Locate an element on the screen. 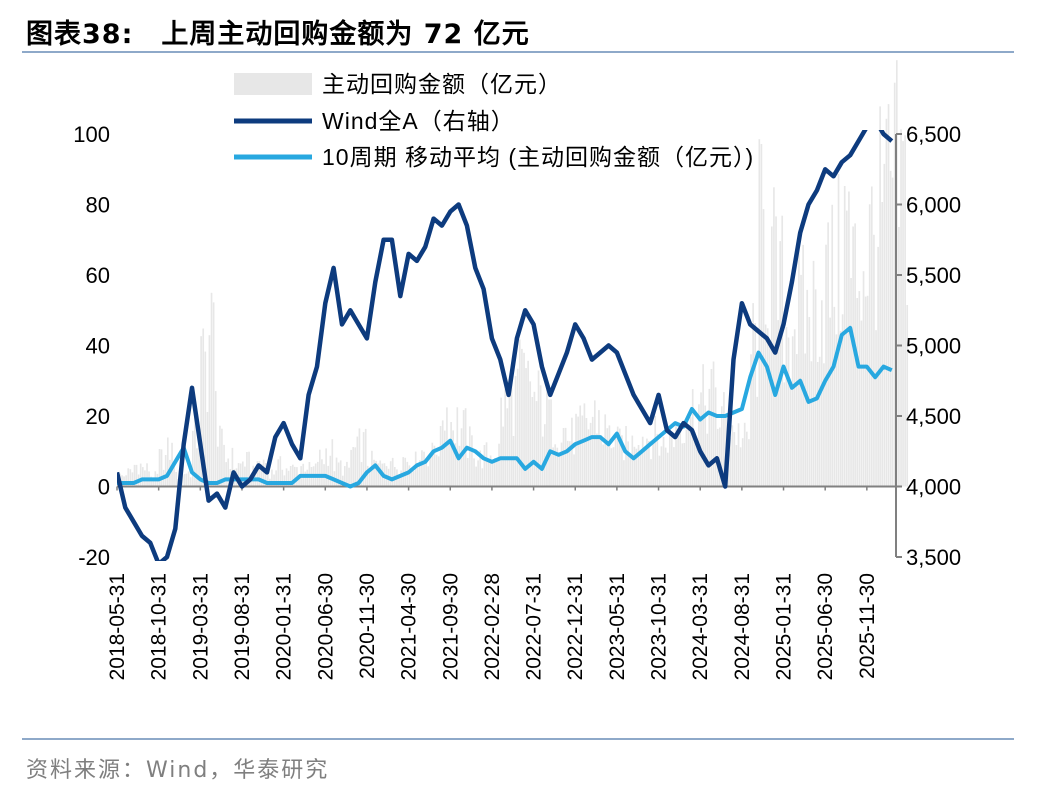 The image size is (1048, 792). right-axis-tick-label: 5,000 is located at coordinates (933, 346).